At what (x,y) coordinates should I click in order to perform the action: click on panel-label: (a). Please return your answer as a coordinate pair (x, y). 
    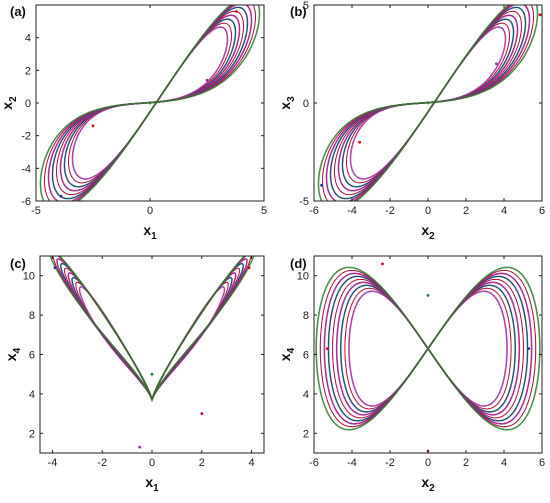
    Looking at the image, I should click on (18, 11).